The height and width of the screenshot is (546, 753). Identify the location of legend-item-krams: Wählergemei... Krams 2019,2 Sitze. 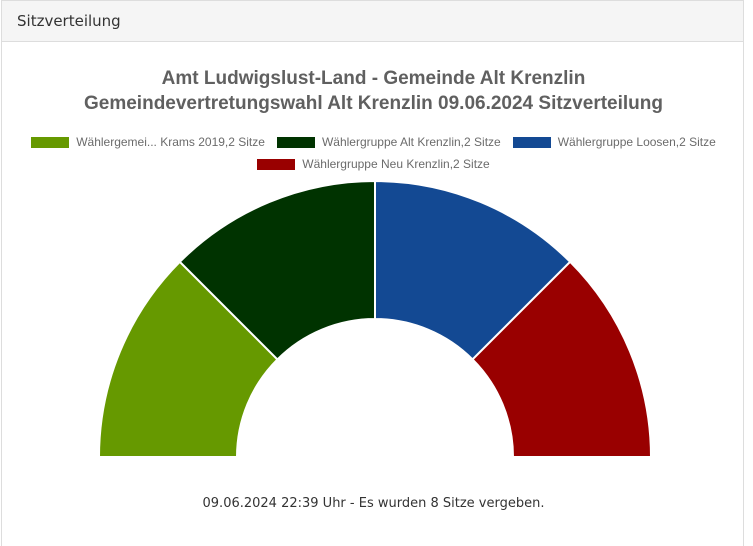
(148, 142).